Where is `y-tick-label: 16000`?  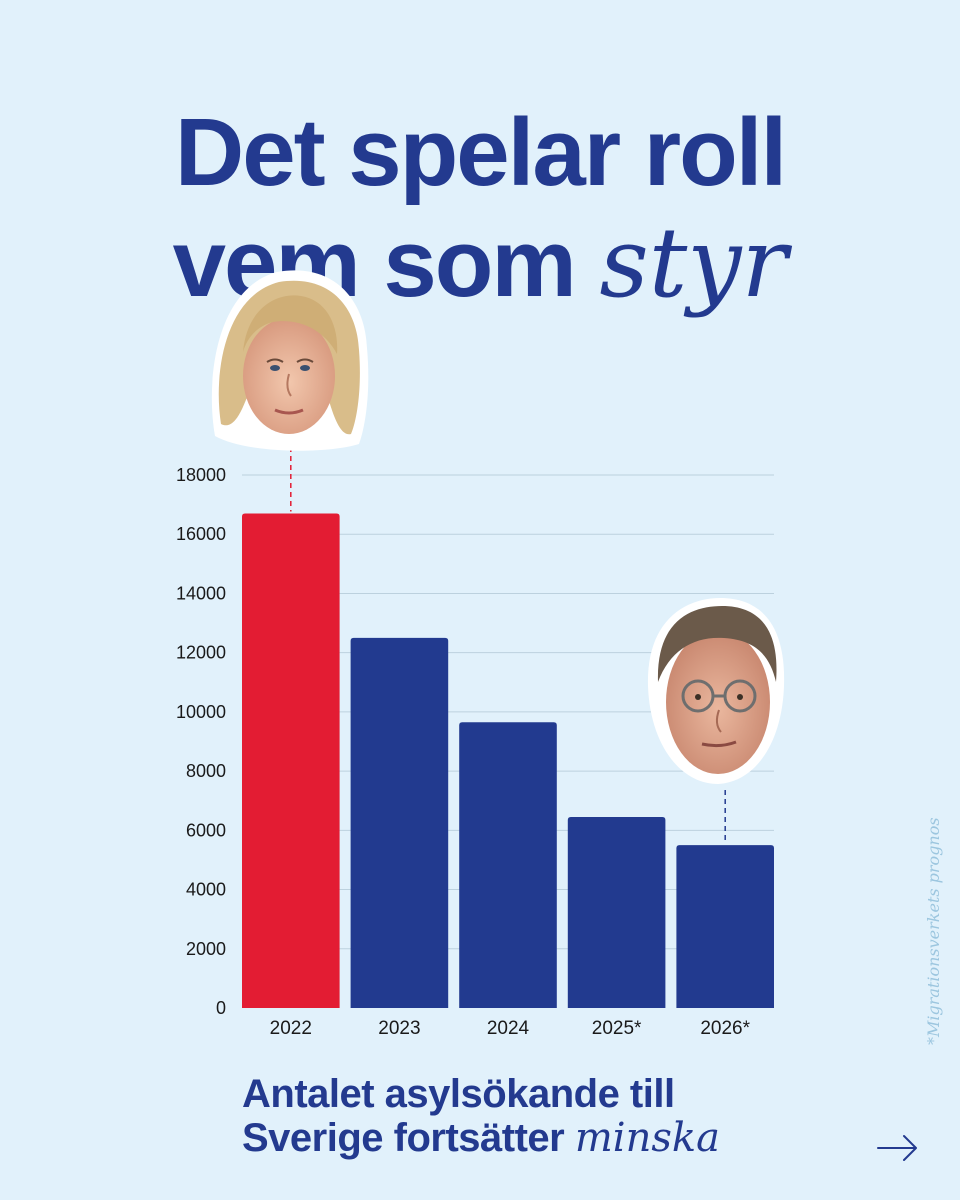
y-tick-label: 16000 is located at coordinates (201, 534).